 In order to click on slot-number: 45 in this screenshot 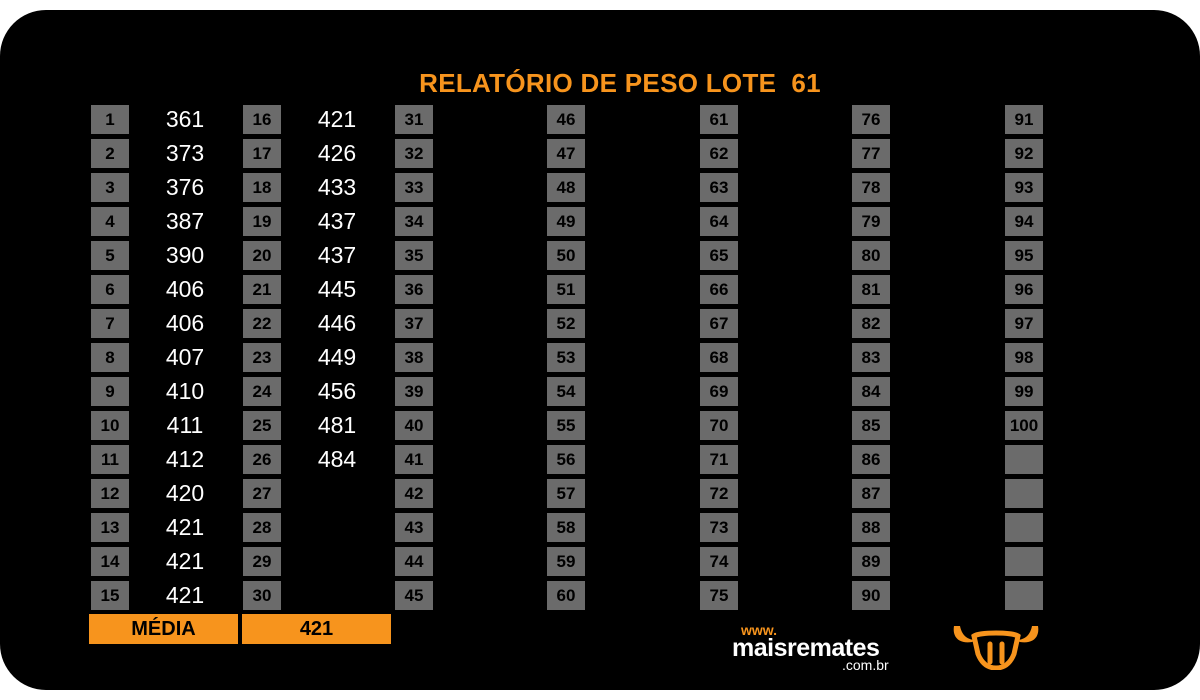, I will do `click(414, 595)`.